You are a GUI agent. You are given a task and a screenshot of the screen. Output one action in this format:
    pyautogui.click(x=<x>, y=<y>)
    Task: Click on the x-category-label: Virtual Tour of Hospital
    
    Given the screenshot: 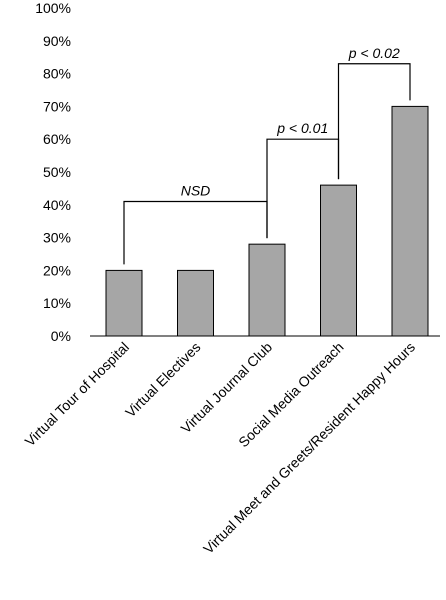 What is the action you would take?
    pyautogui.click(x=77, y=394)
    